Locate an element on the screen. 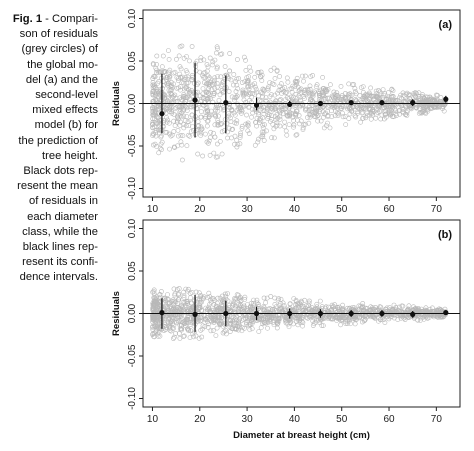  x-tick-label: 10 is located at coordinates (153, 209).